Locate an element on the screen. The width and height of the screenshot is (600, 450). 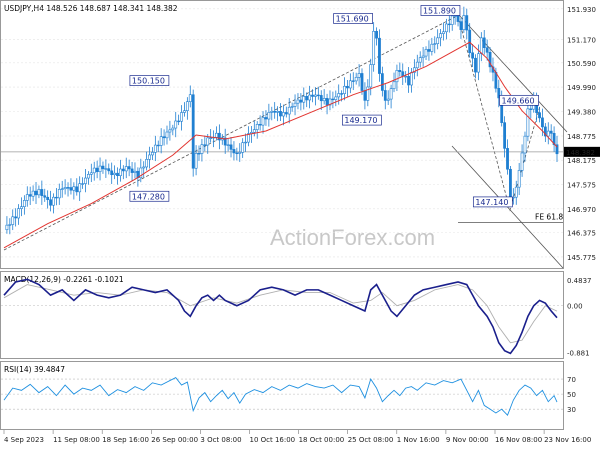
price-annotation: 151.890 is located at coordinates (439, 10).